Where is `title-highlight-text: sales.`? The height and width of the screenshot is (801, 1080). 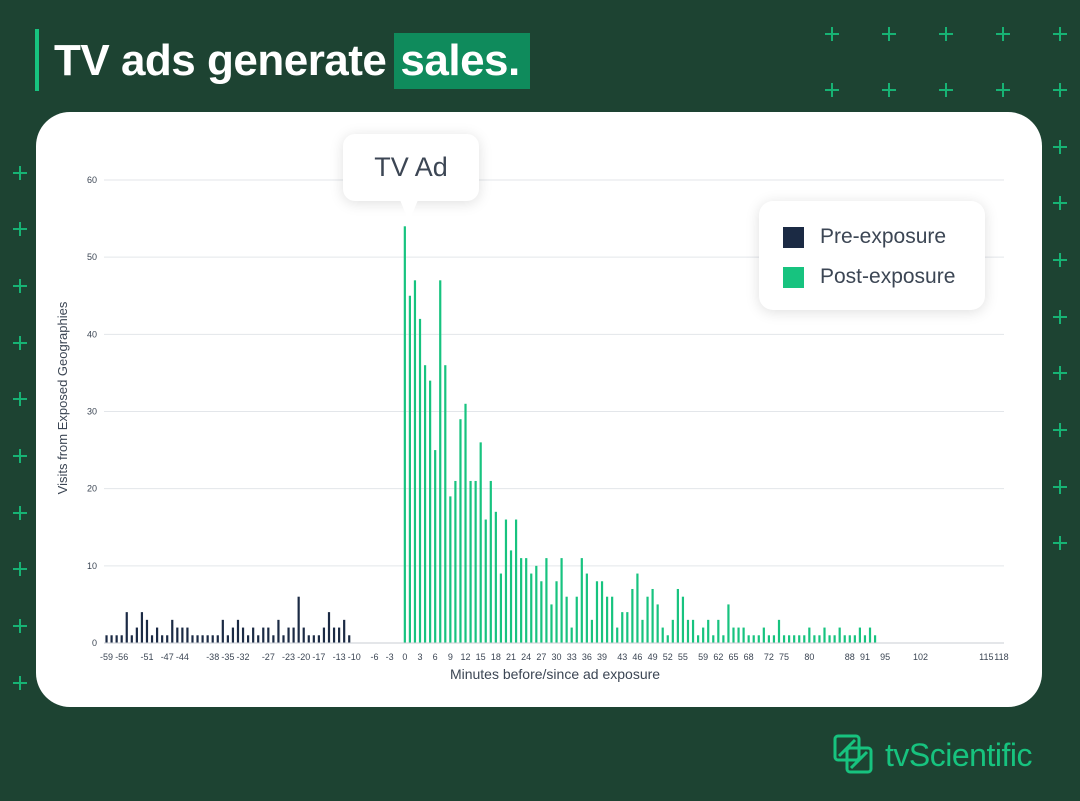
title-highlight-text: sales. is located at coordinates (460, 60).